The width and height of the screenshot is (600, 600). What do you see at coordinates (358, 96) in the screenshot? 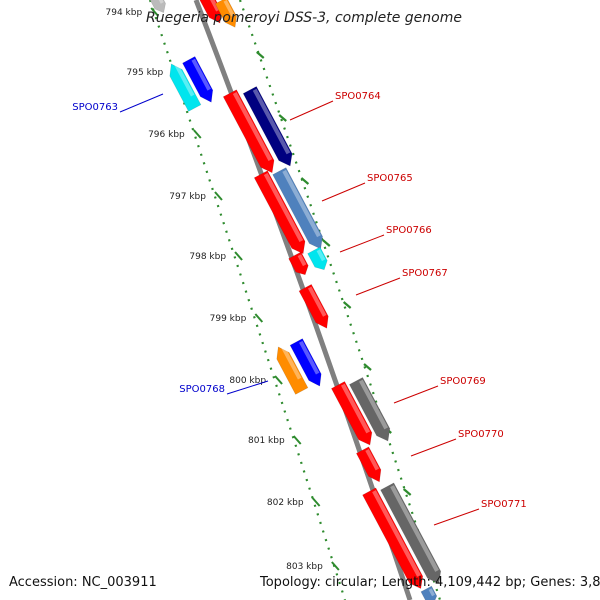
I see `gene-label: SPO0764` at bounding box center [358, 96].